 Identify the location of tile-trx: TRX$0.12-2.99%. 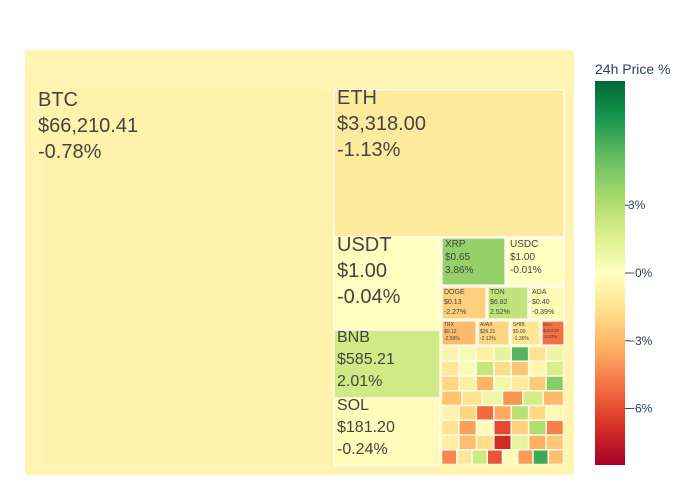
(459, 333).